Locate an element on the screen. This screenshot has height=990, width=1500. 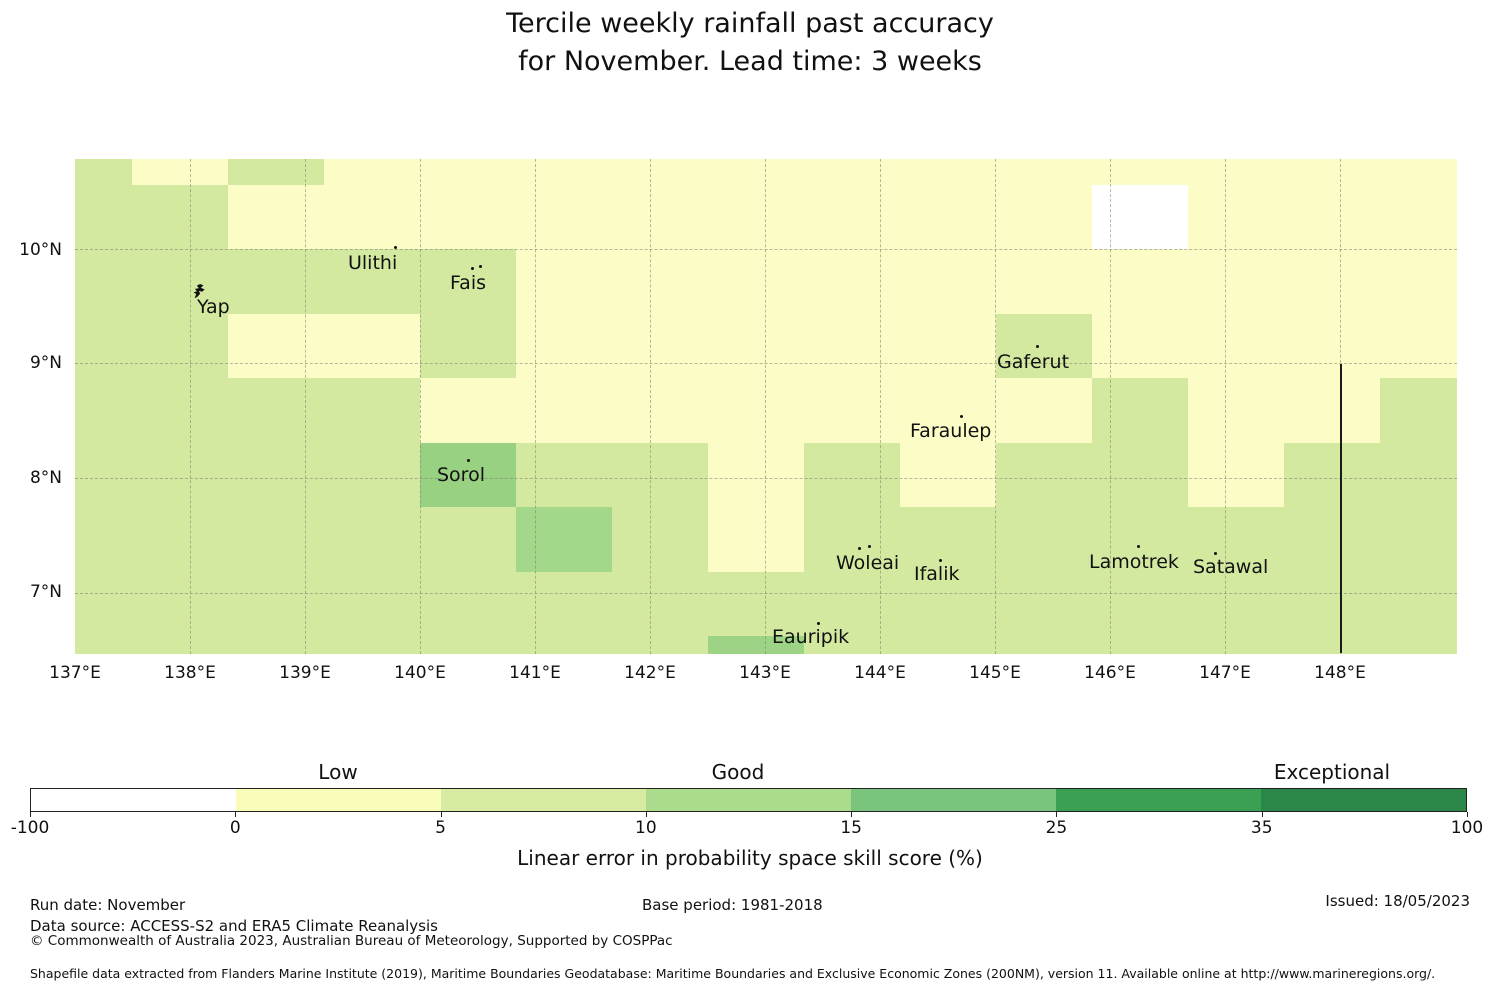
island-label: Yap is located at coordinates (213, 307).